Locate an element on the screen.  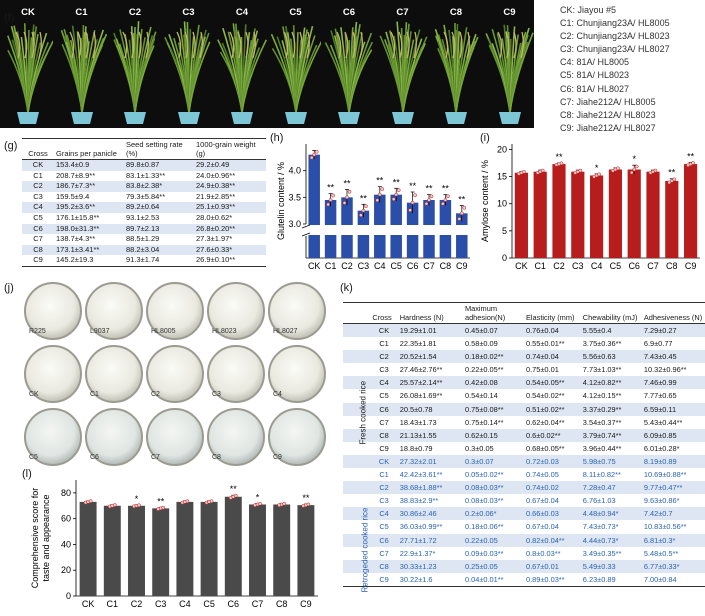
table-cell: 38.68±1.88** is located at coordinates (430, 488).